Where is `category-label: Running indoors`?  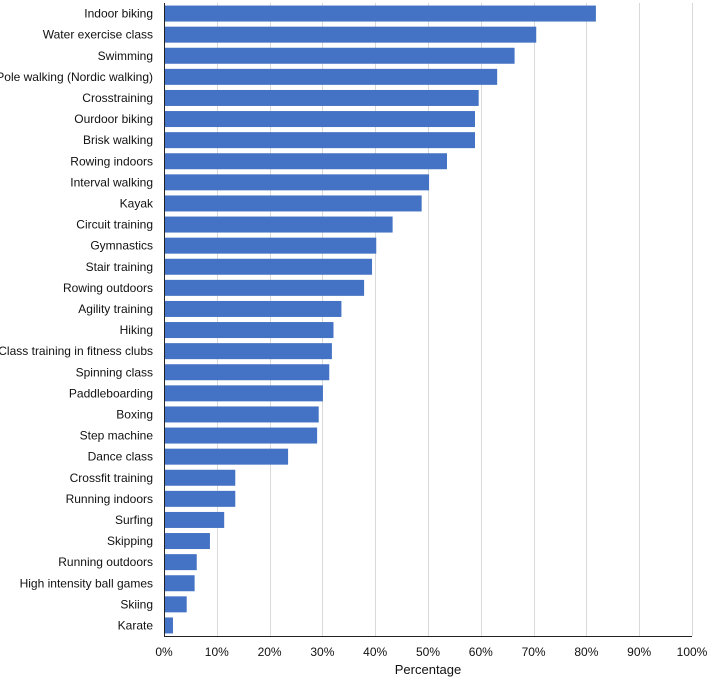
category-label: Running indoors is located at coordinates (109, 499).